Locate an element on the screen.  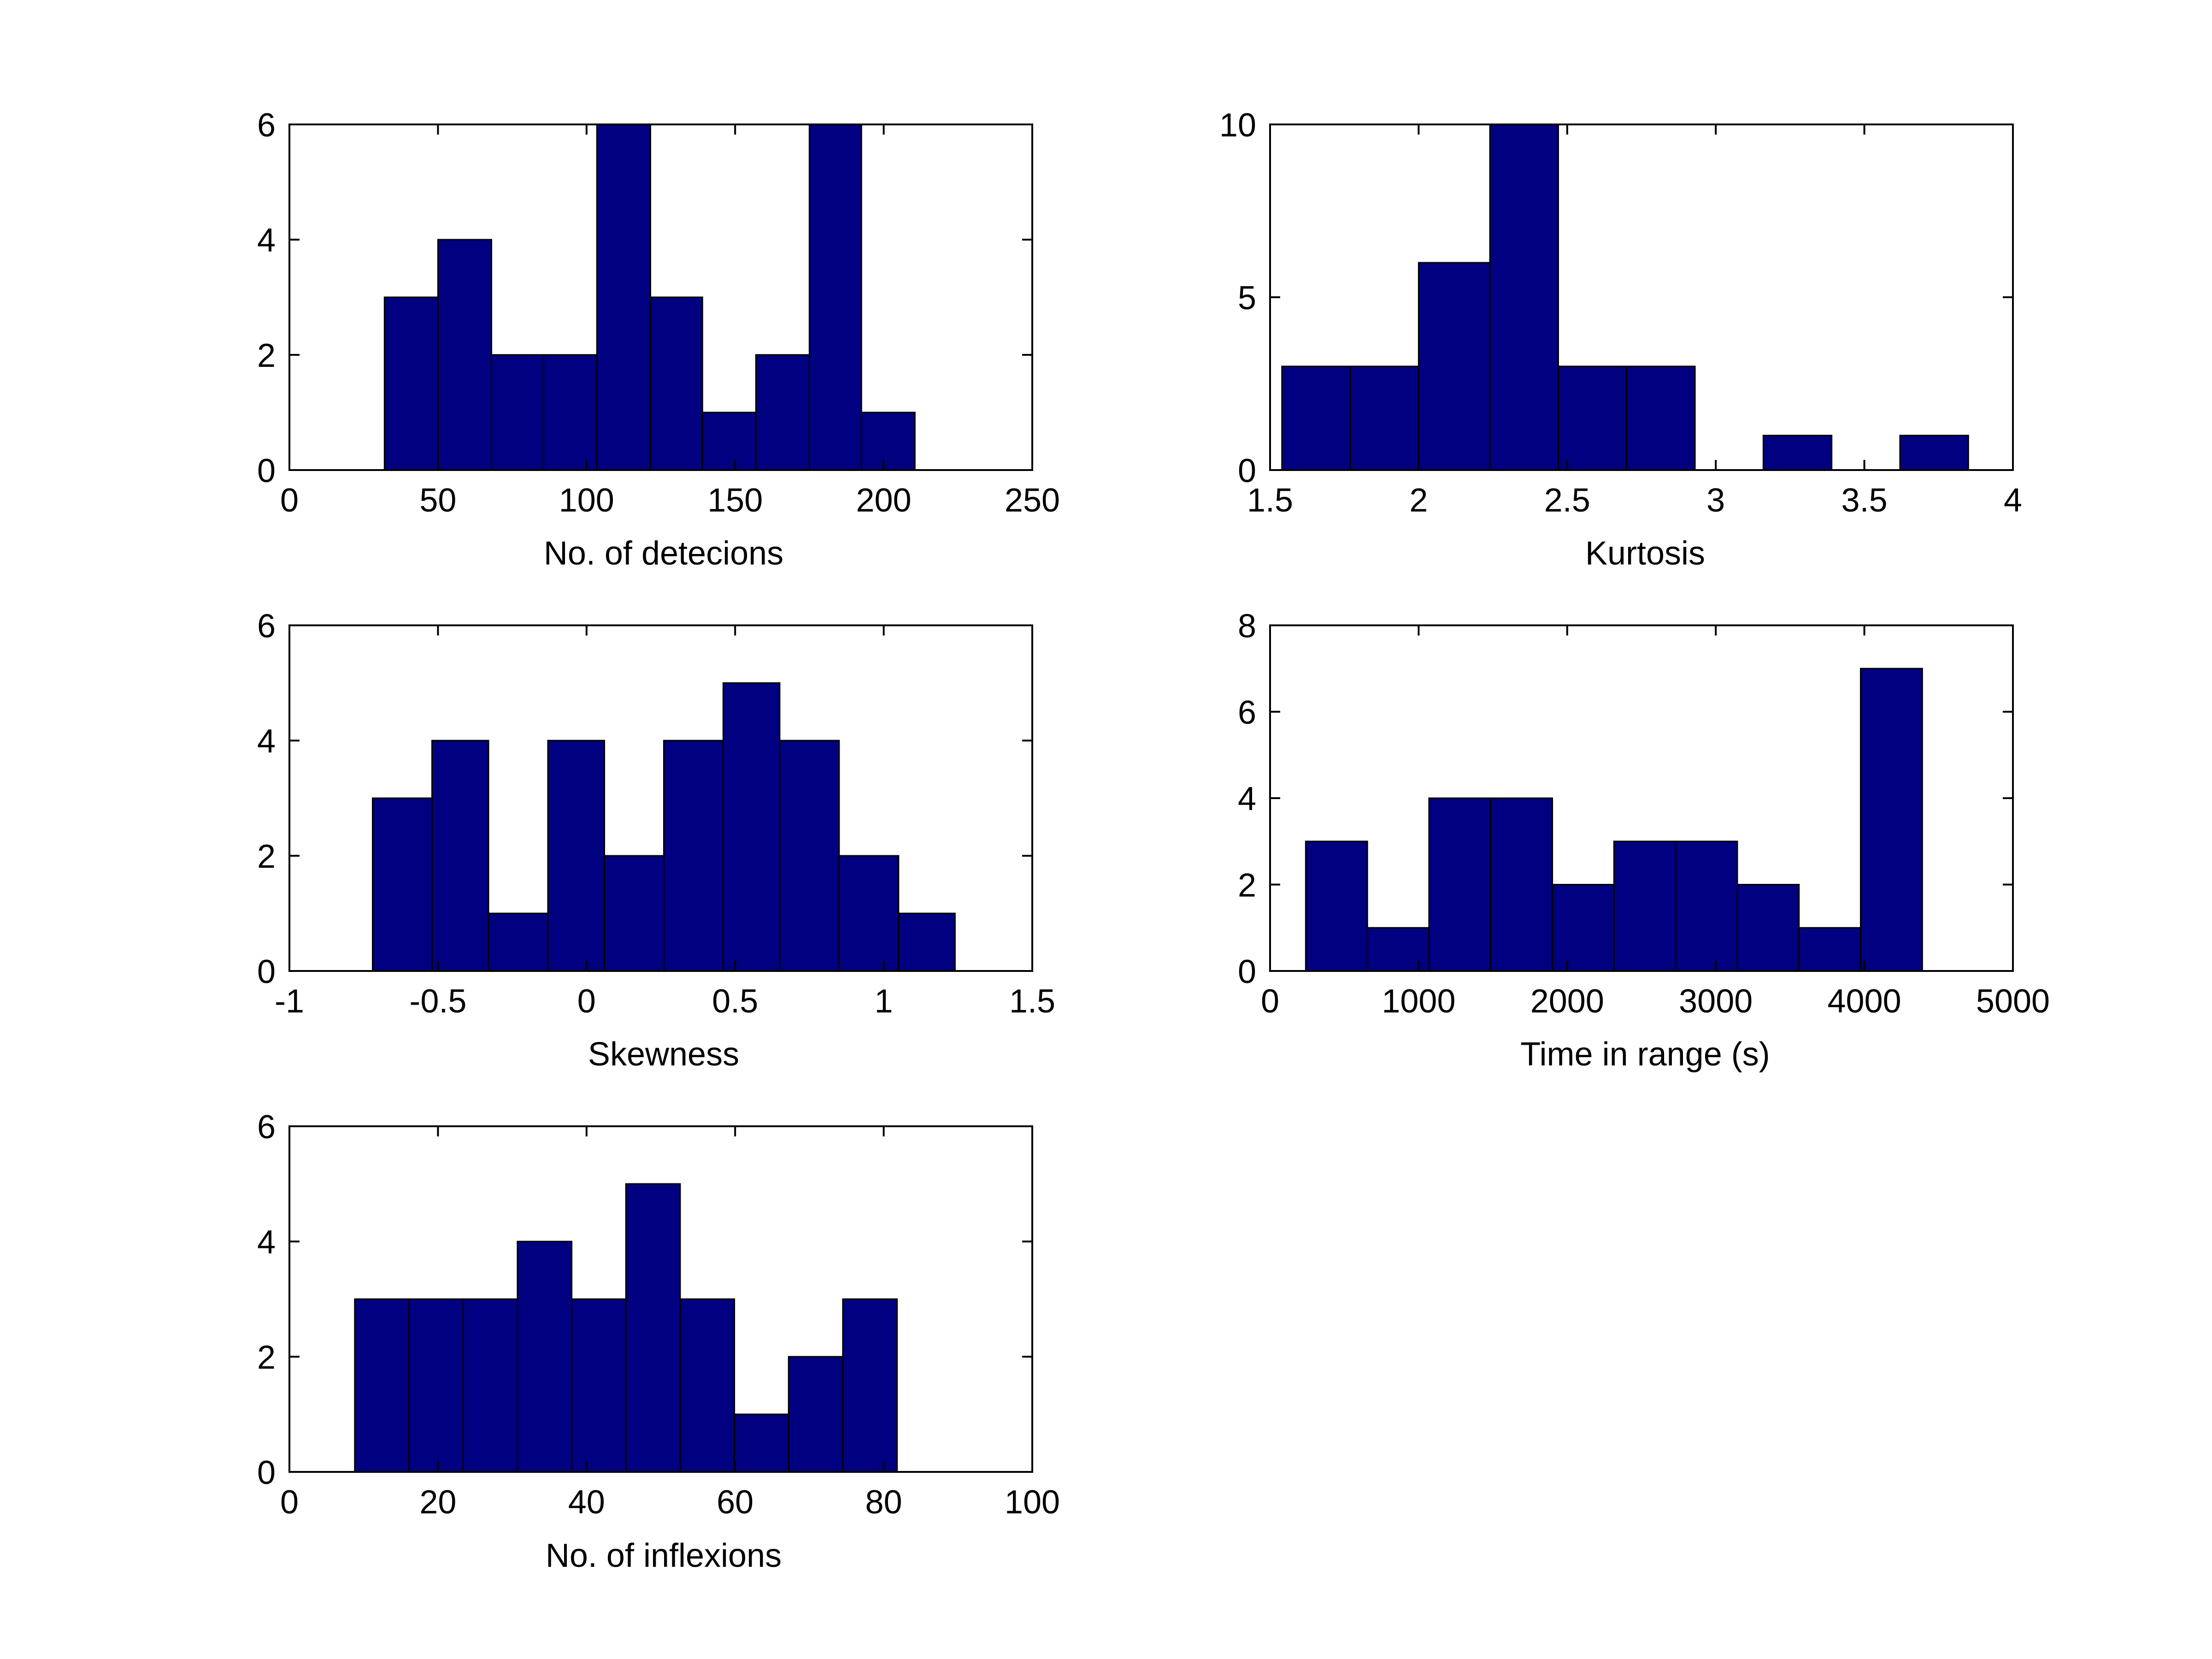
x-tick-label: 4 is located at coordinates (2013, 500).